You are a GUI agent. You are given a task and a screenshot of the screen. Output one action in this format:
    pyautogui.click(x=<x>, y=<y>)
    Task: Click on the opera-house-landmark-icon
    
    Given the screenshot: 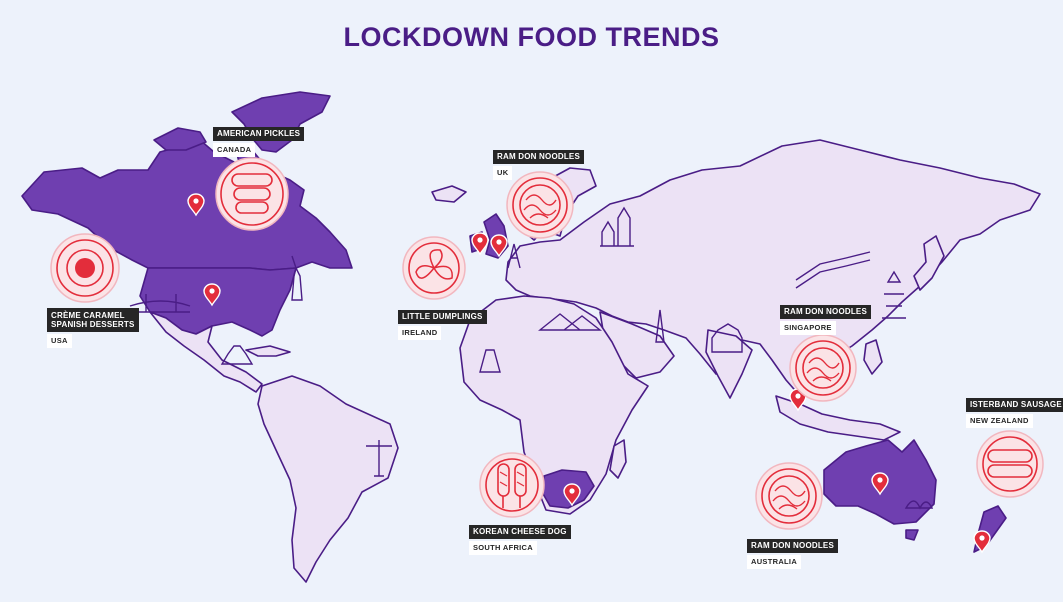 What is the action you would take?
    pyautogui.click(x=919, y=505)
    